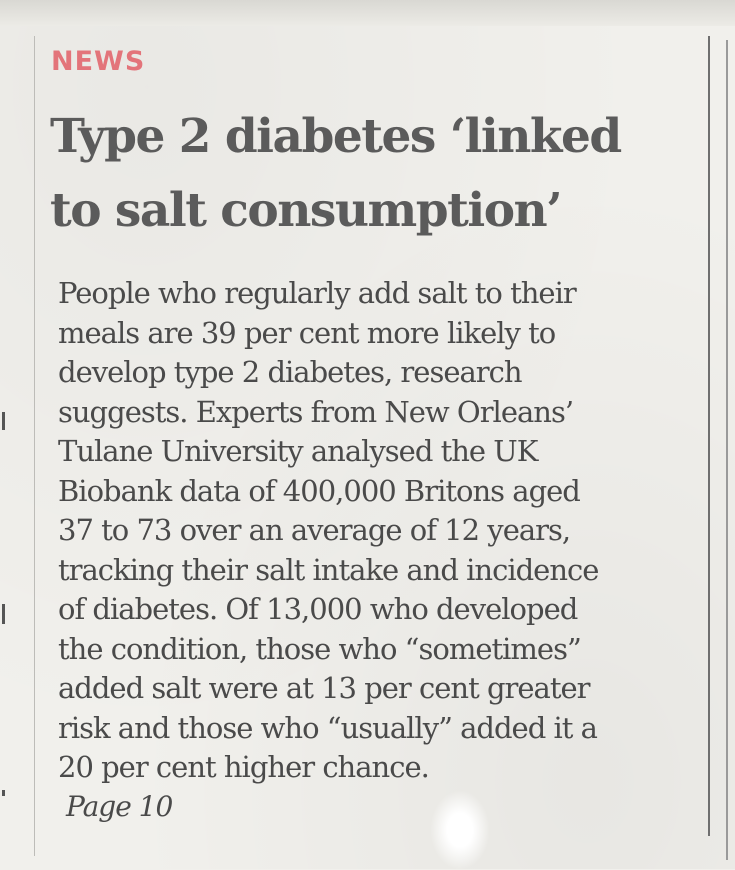 Image resolution: width=735 pixels, height=870 pixels. I want to click on article-frame-right-rule, so click(709, 436).